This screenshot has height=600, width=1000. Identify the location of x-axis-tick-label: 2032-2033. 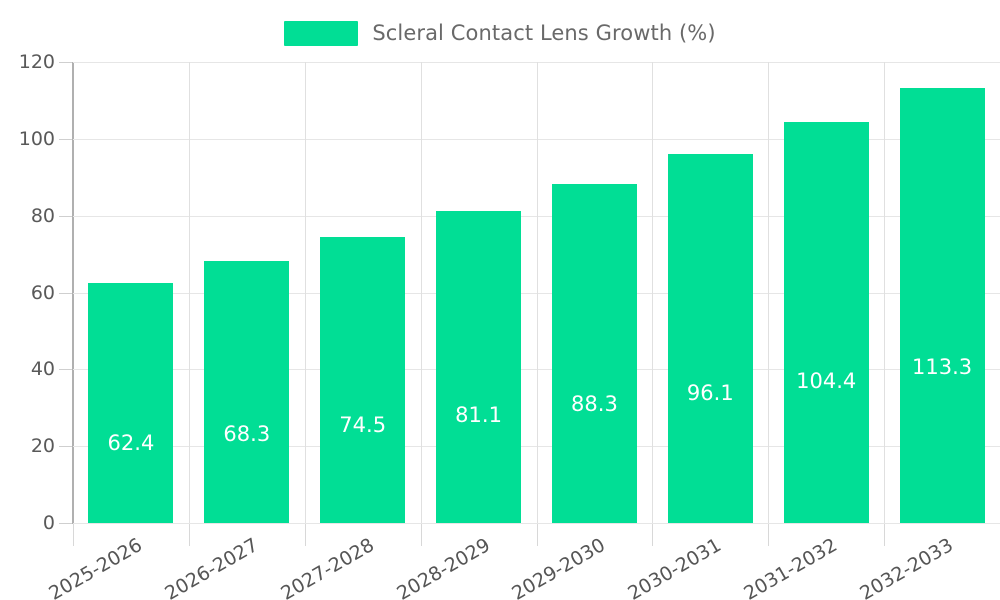
(907, 567).